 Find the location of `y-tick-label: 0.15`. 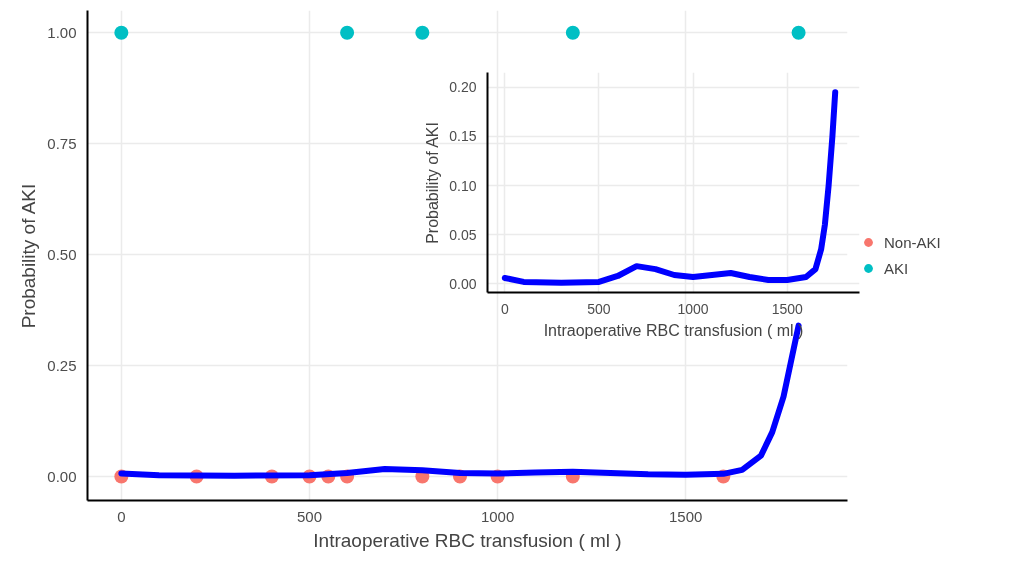

y-tick-label: 0.15 is located at coordinates (463, 136).